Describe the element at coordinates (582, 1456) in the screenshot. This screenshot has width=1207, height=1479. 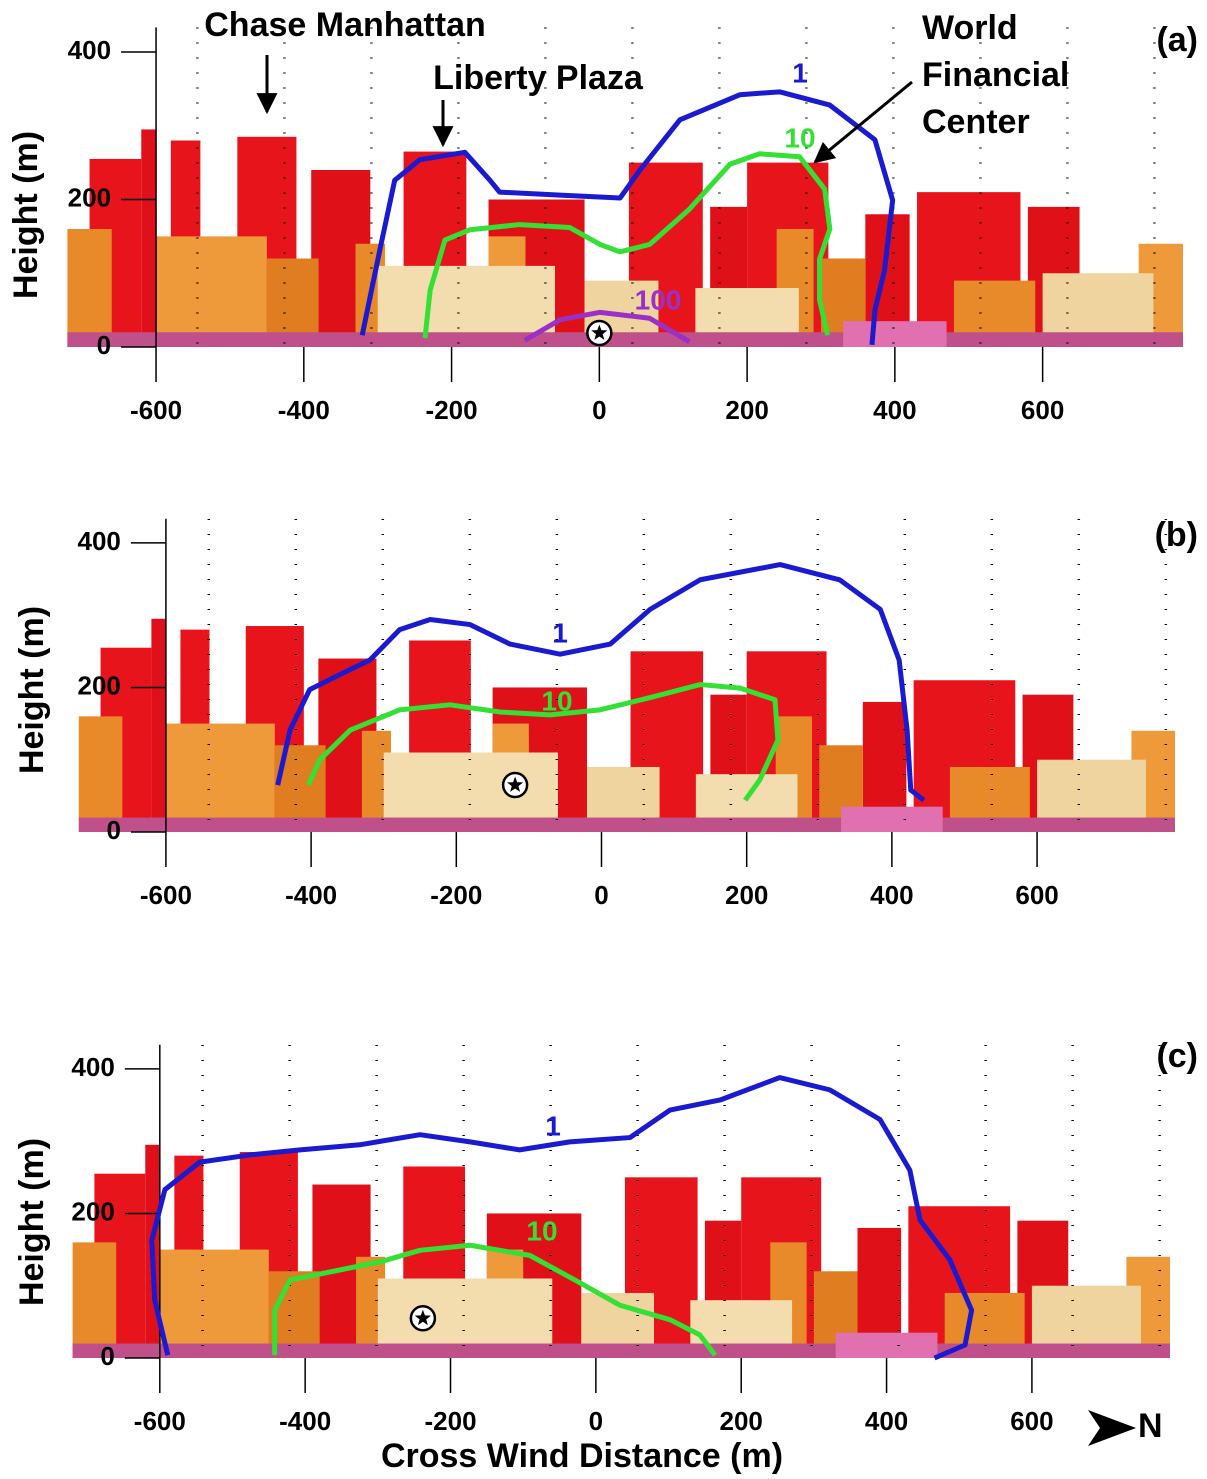
I see `x-axis-label: Cross Wind Distance (m)` at that location.